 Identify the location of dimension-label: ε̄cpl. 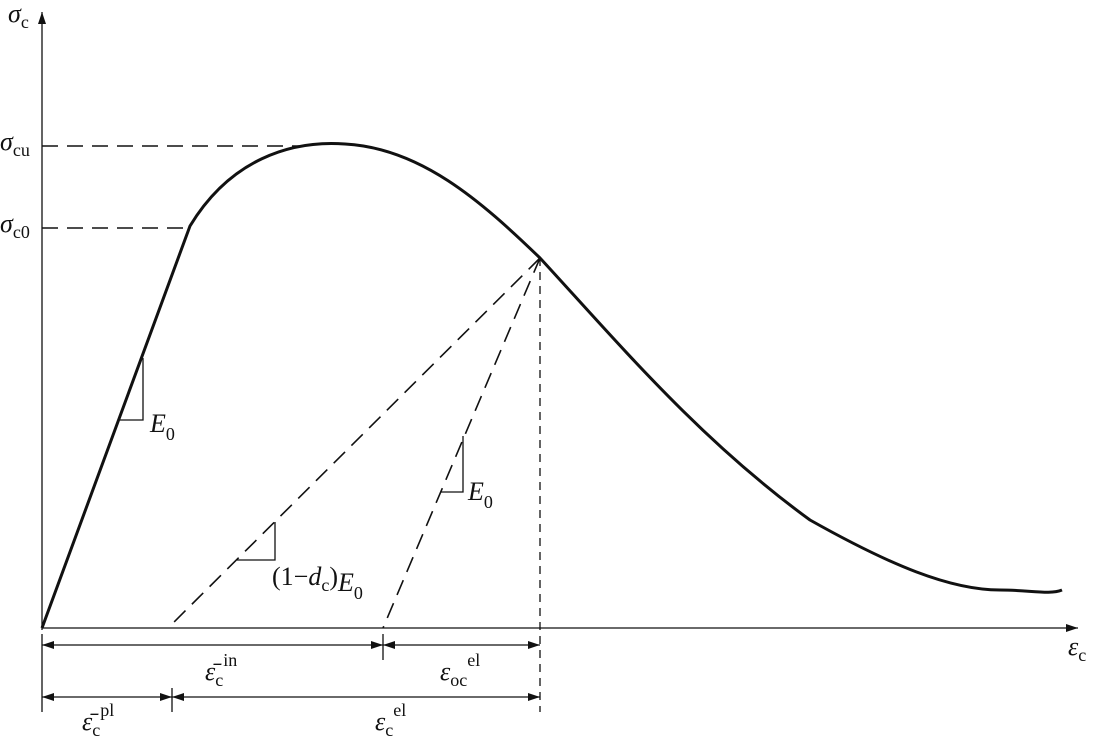
(98, 720).